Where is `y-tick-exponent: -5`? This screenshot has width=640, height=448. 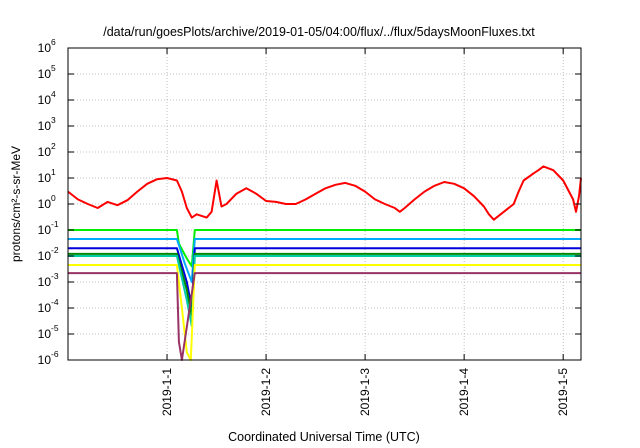
y-tick-exponent: -5 is located at coordinates (55, 328).